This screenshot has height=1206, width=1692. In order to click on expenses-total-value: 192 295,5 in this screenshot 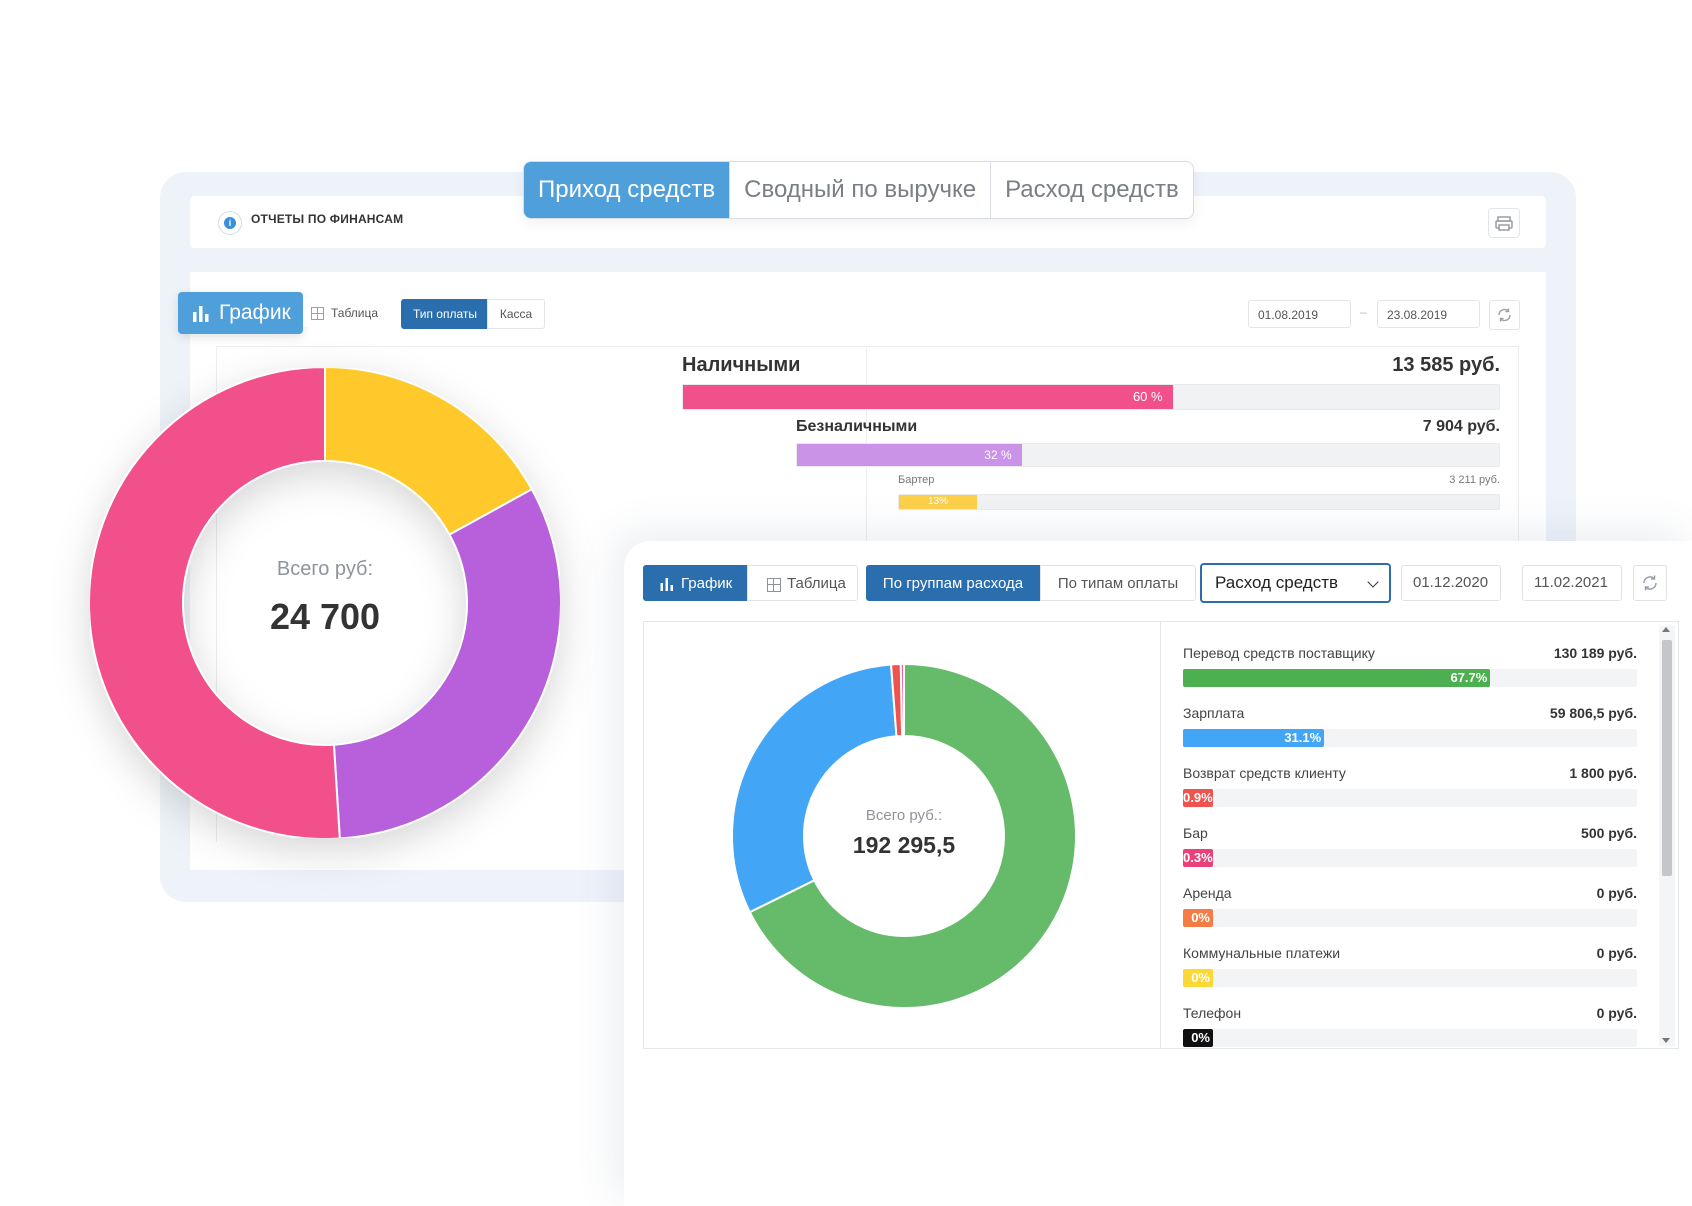, I will do `click(904, 845)`.